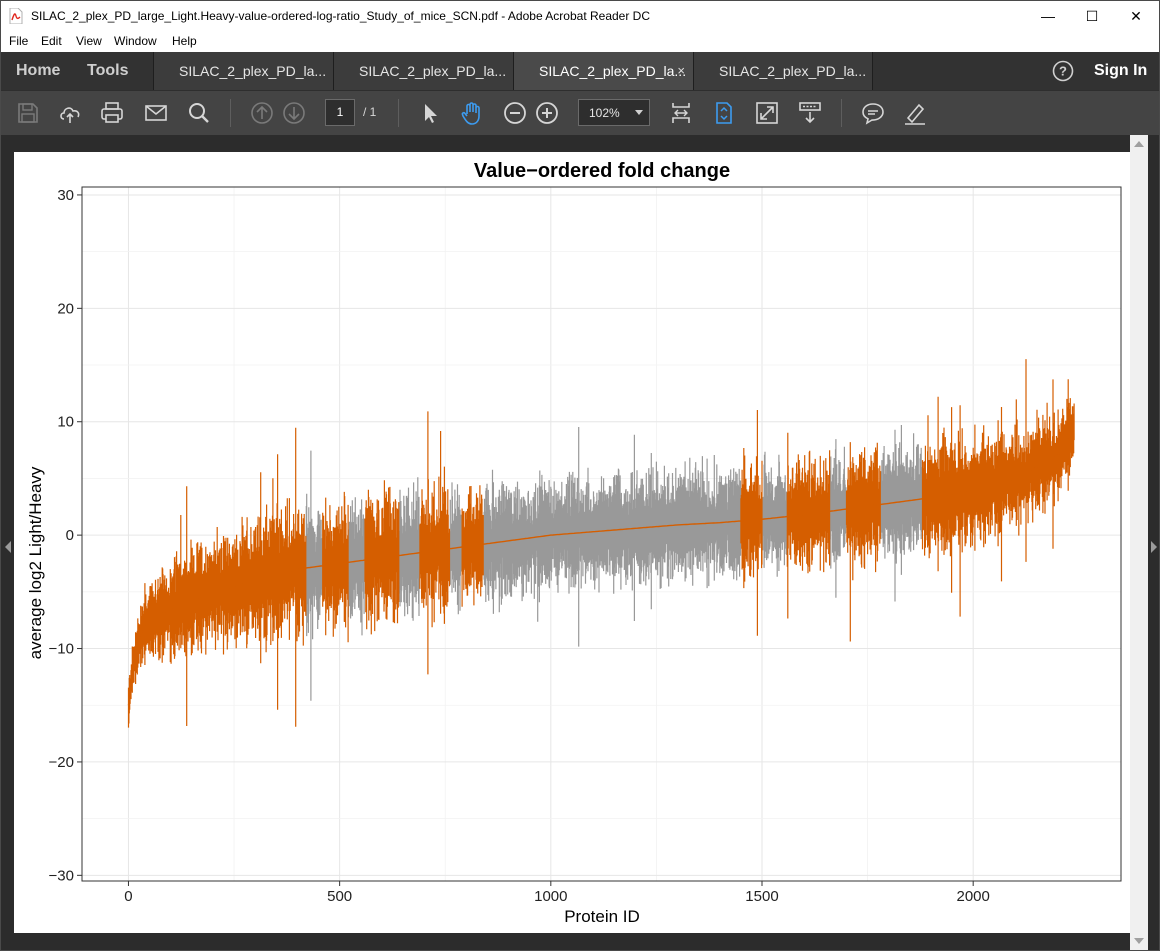 The height and width of the screenshot is (951, 1160). Describe the element at coordinates (580, 41) in the screenshot. I see `menu-bar: File Edit View Window Help` at that location.